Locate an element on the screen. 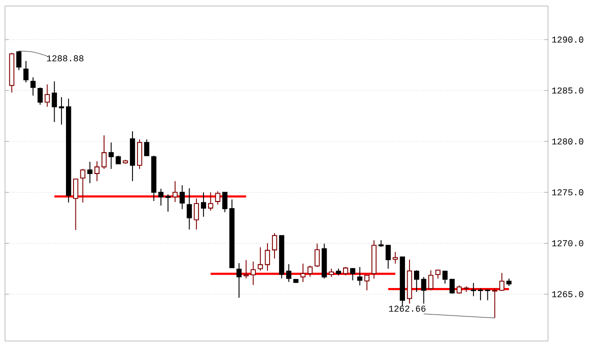 This screenshot has height=347, width=597. y-tick-label: 1280.0 is located at coordinates (568, 141).